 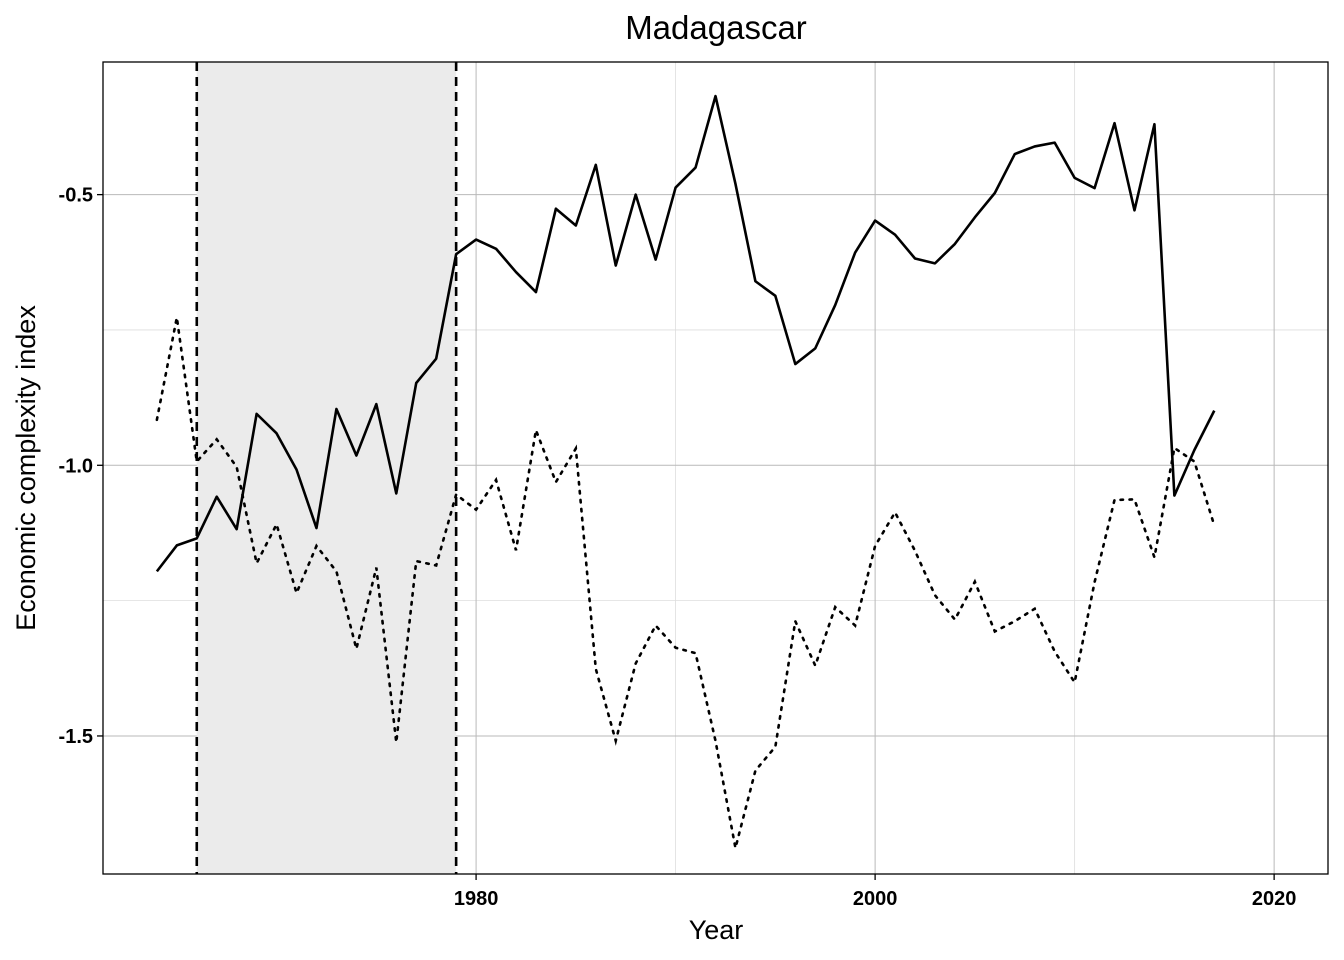 What do you see at coordinates (26, 468) in the screenshot?
I see `y-axis-title: Economic complexity index` at bounding box center [26, 468].